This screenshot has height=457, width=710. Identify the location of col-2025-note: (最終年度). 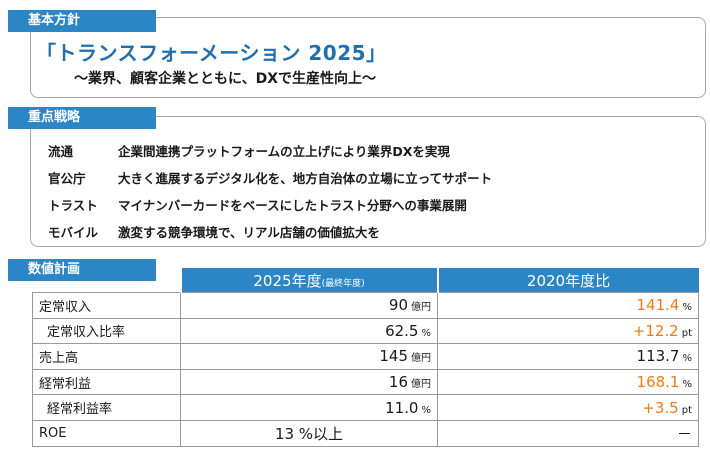
(343, 283).